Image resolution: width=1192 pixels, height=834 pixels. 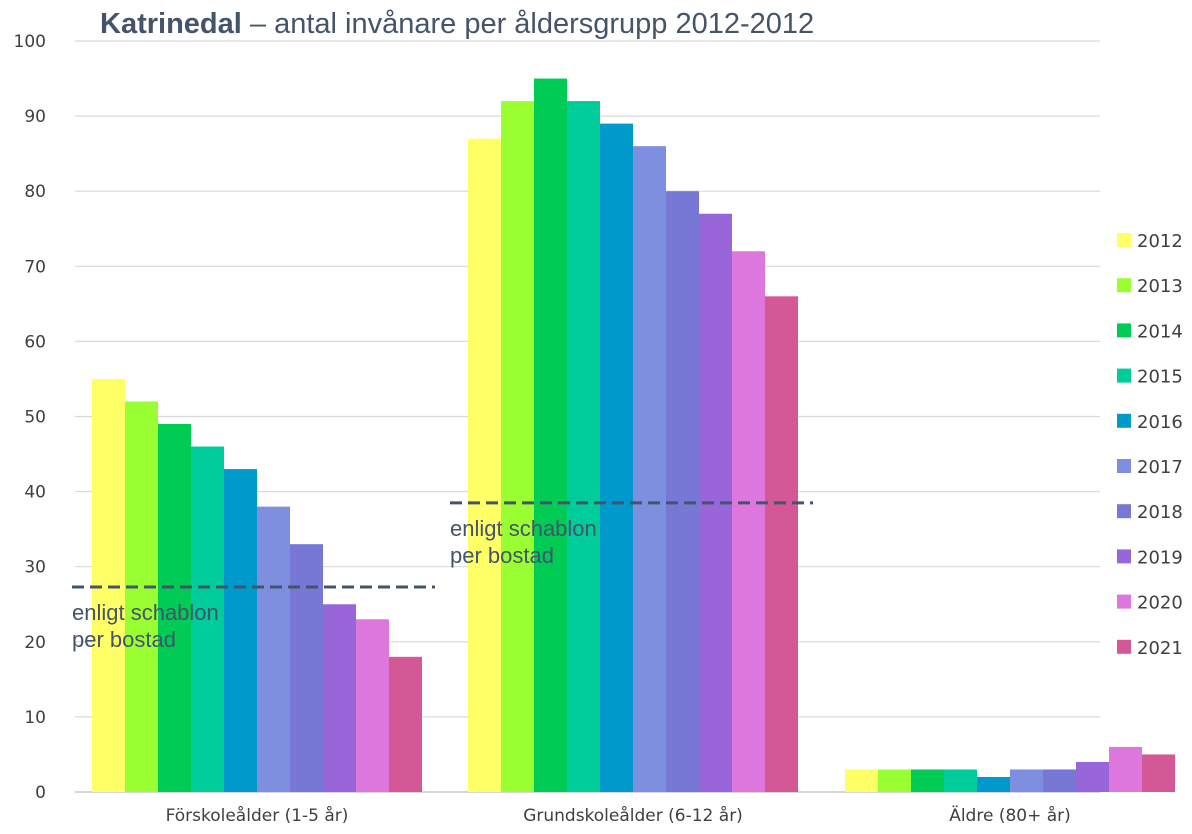 I want to click on y-tick-label: 10, so click(x=35, y=718).